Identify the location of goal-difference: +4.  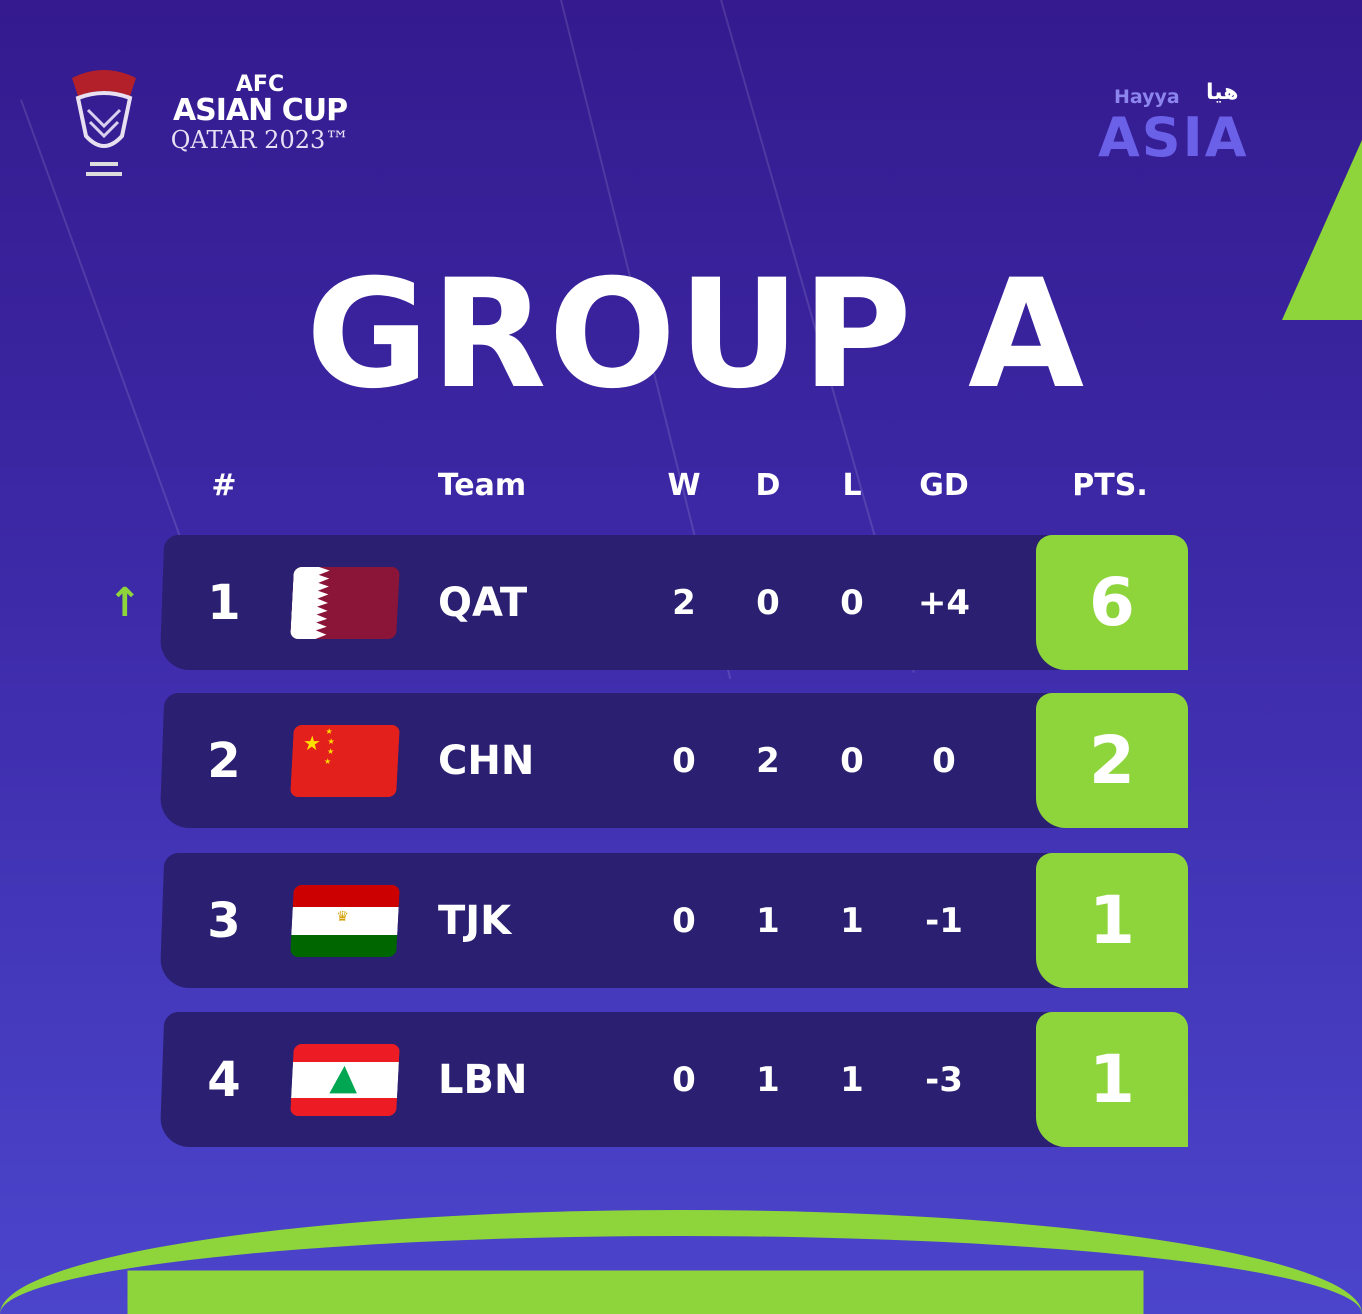
(944, 602).